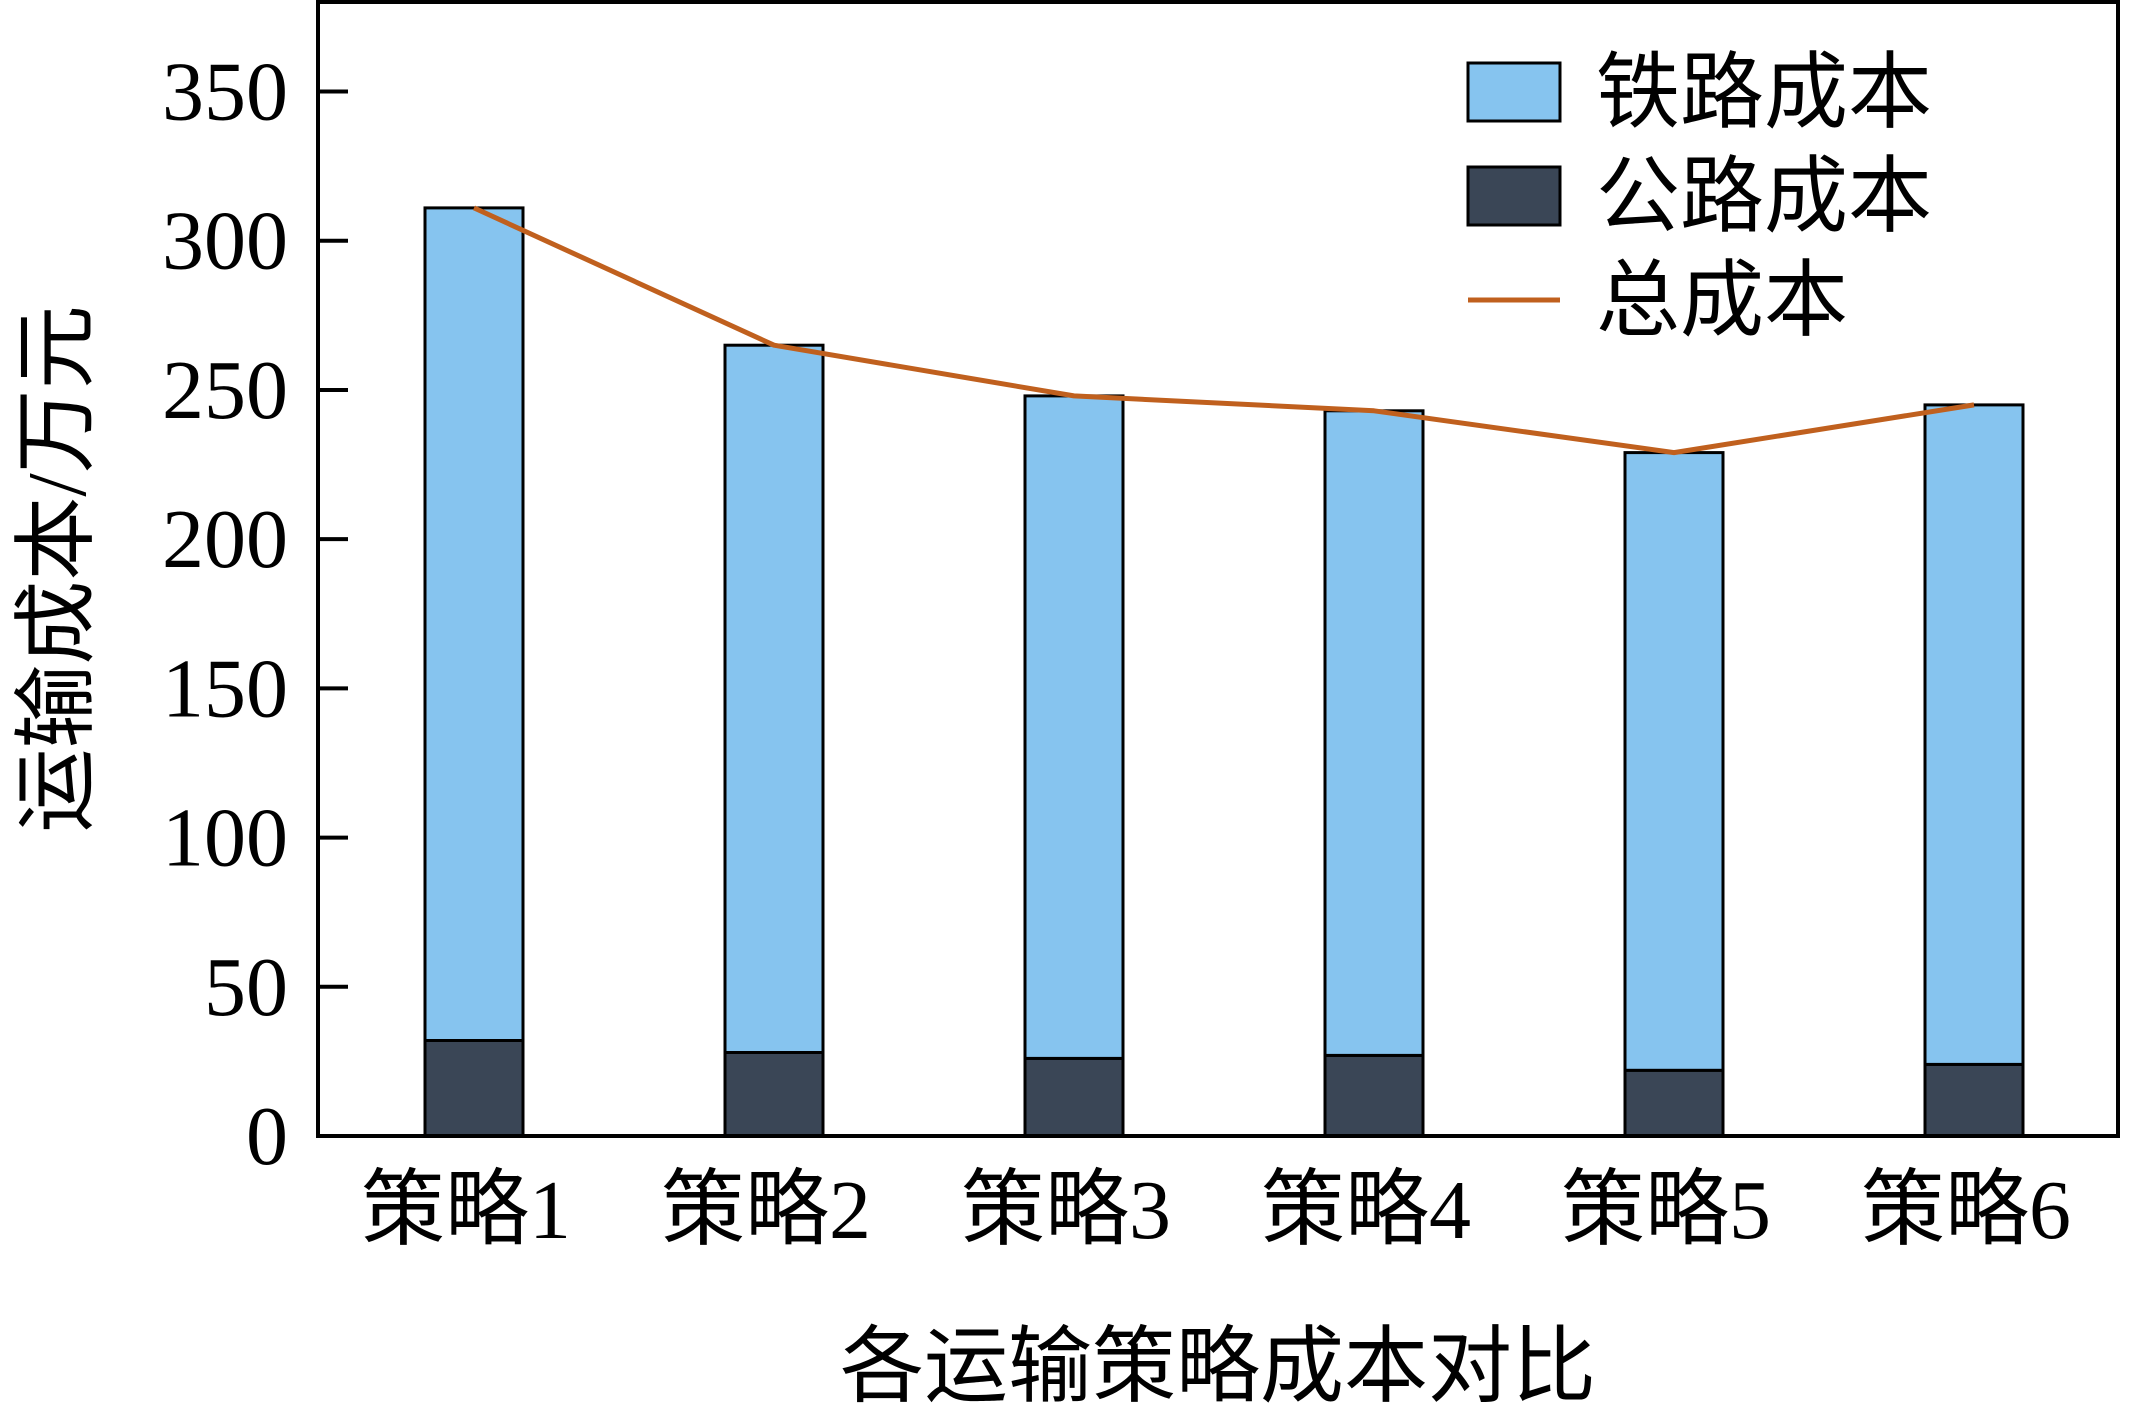 This screenshot has width=2156, height=1414. I want to click on x-category-label-2: 策略2, so click(766, 1210).